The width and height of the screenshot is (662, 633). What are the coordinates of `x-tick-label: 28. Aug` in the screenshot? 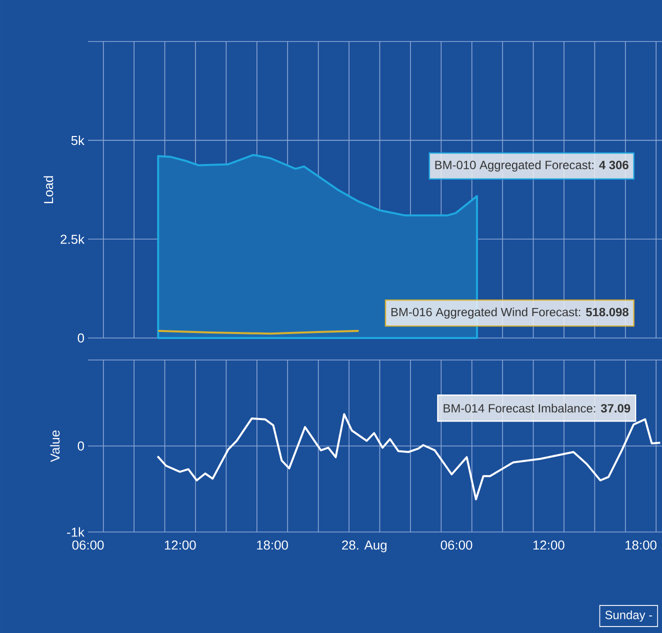 It's located at (364, 546).